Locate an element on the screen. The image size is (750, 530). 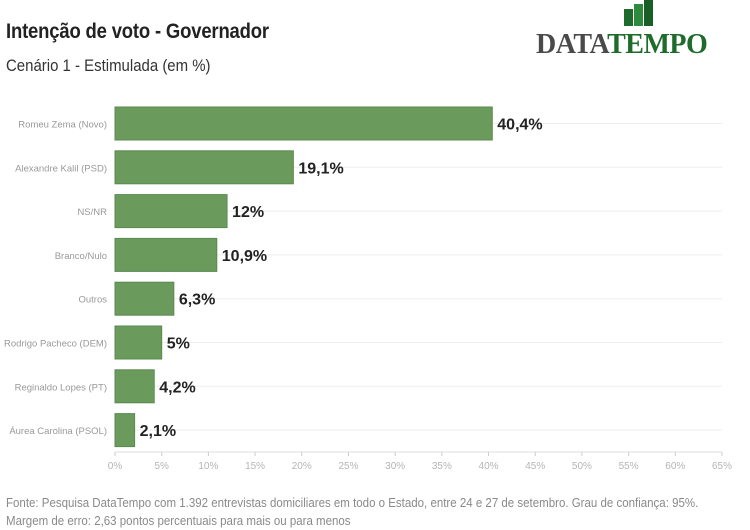
category-label: Rodrigo Pacheco (DEM) is located at coordinates (55, 344).